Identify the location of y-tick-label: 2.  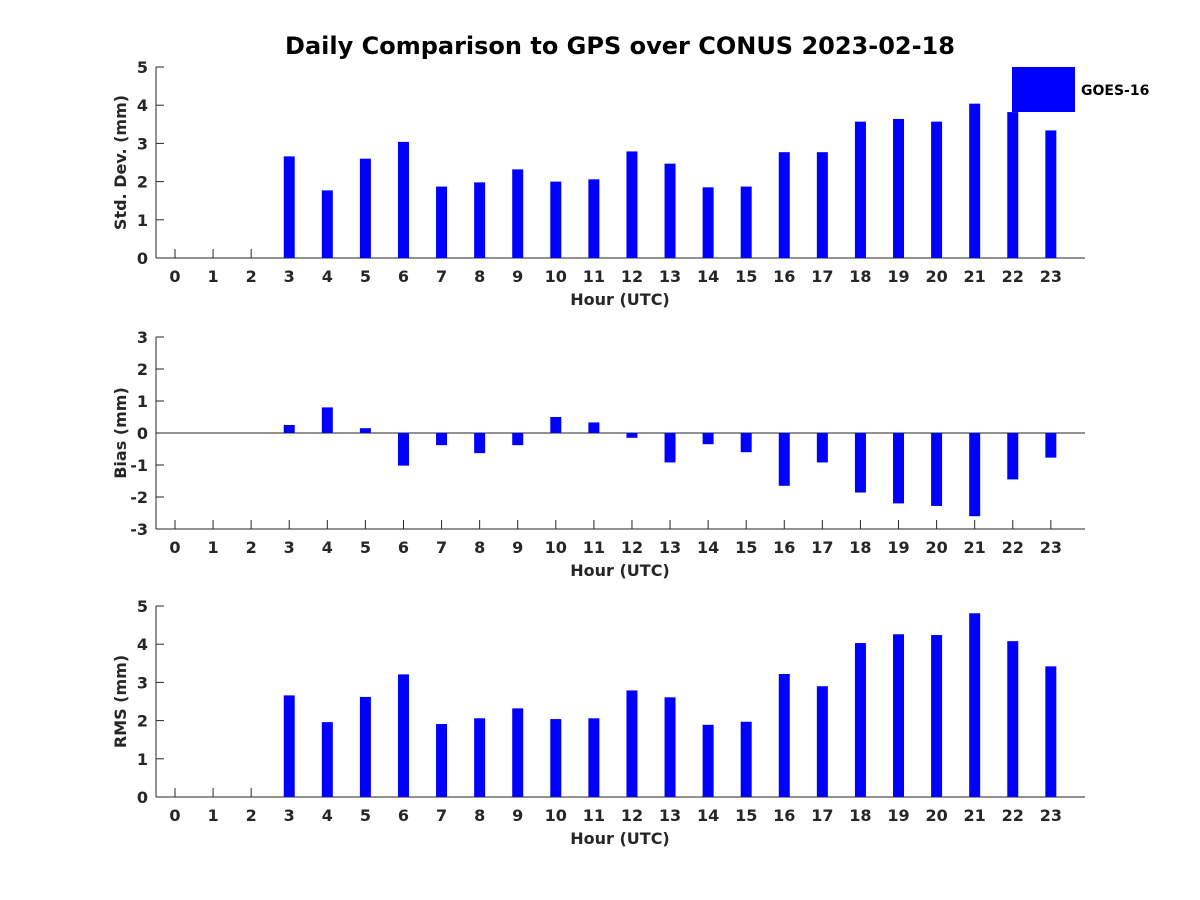
(142, 369).